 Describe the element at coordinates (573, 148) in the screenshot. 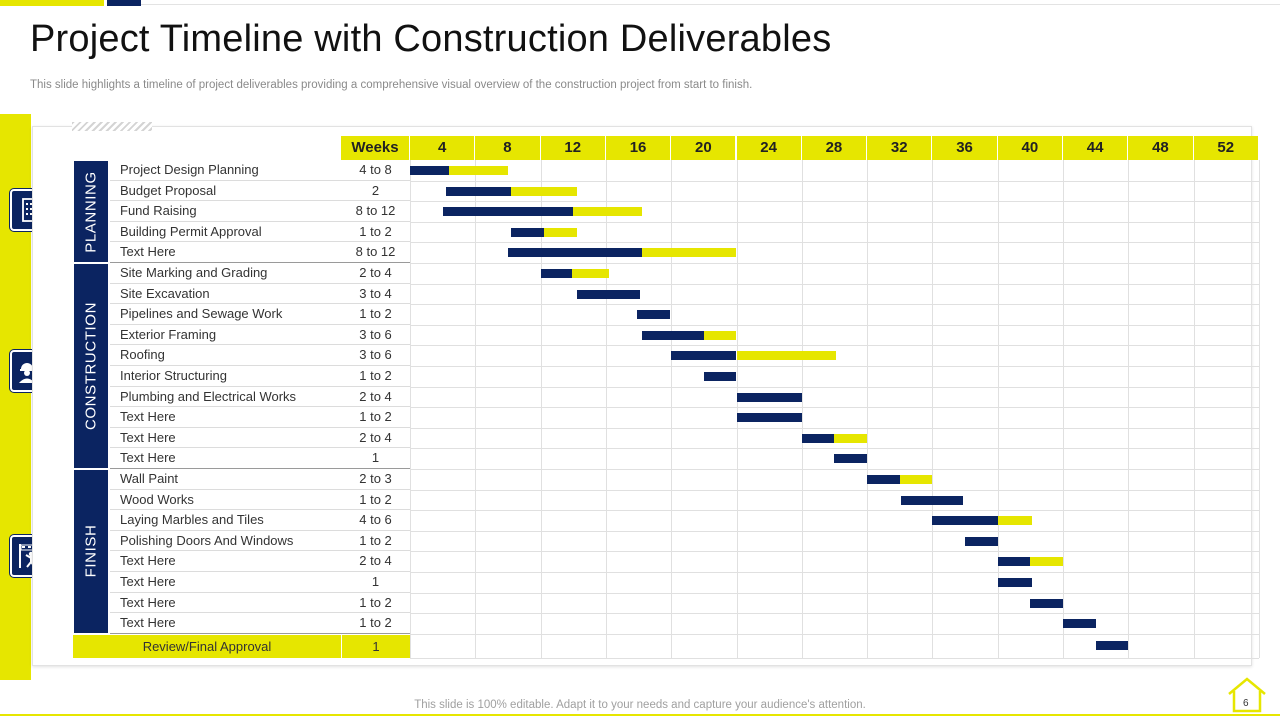

I see `week-tick-label: 12` at that location.